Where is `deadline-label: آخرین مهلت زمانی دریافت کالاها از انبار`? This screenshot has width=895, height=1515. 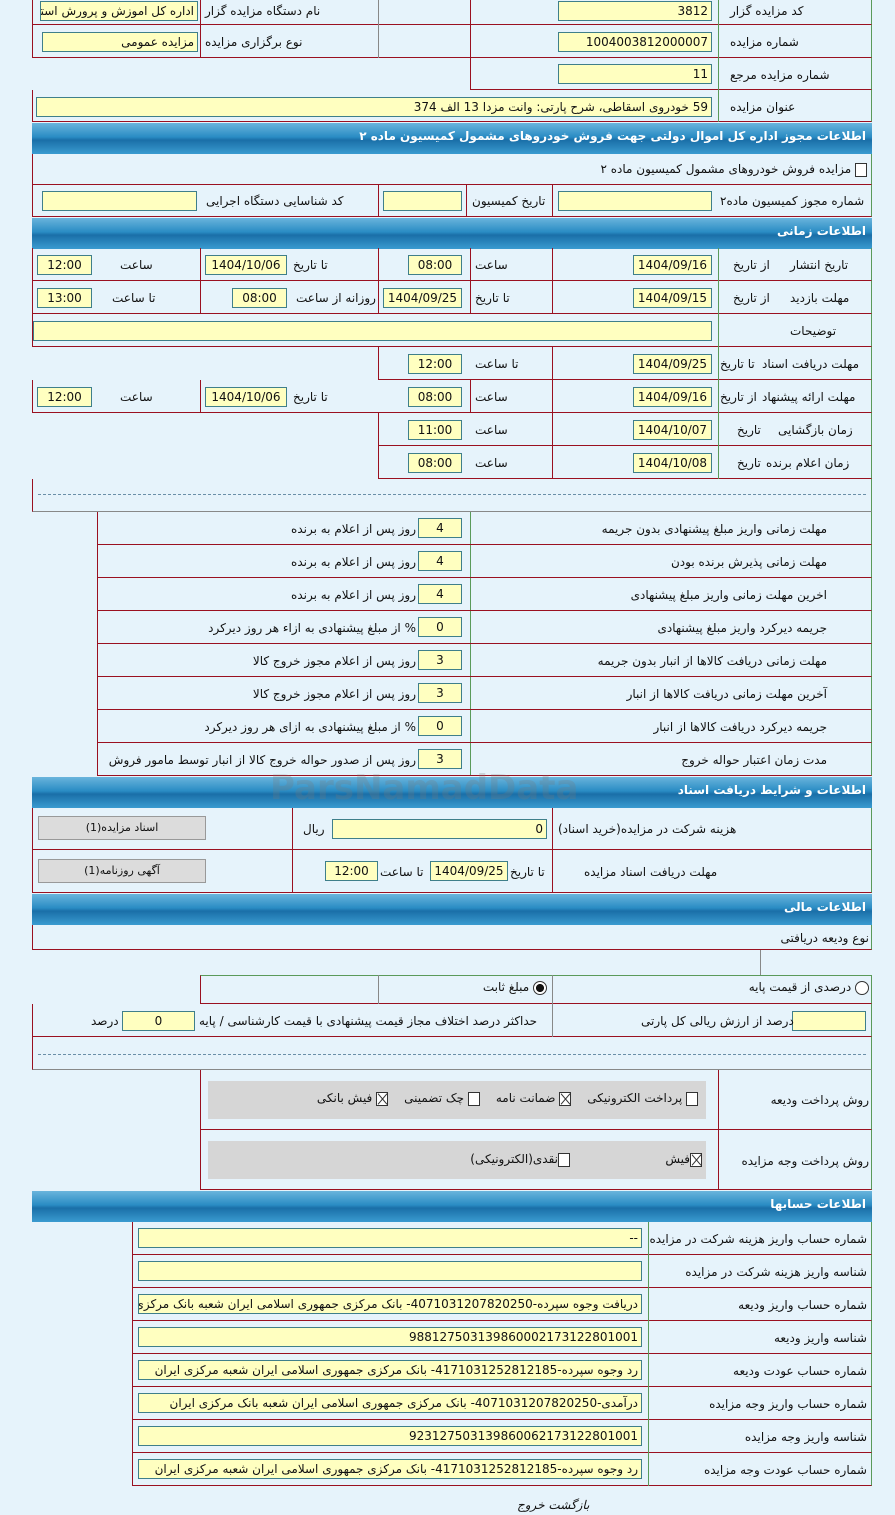
deadline-label: آخرین مهلت زمانی دریافت کالاها از انبار is located at coordinates (726, 694).